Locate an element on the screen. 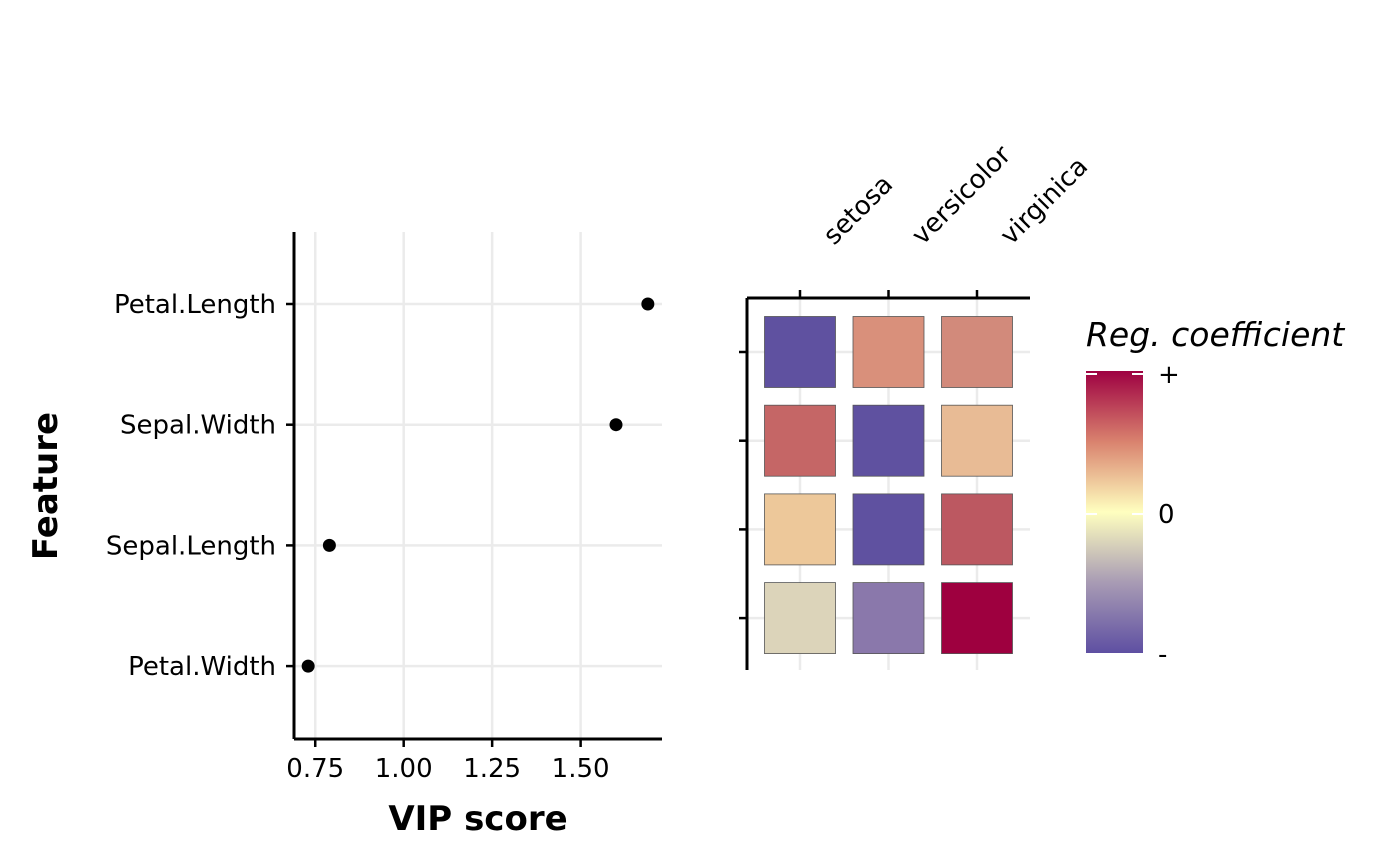 Image resolution: width=1400 pixels, height=866 pixels. vip-points is located at coordinates (478, 485).